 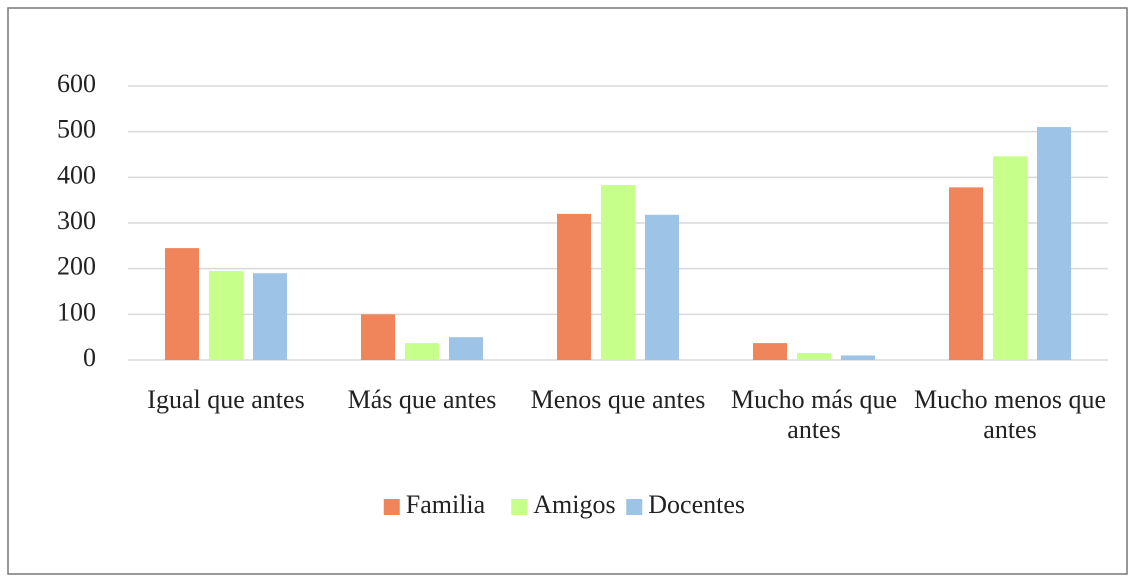 I want to click on y-tick-label: 100, so click(x=76, y=311).